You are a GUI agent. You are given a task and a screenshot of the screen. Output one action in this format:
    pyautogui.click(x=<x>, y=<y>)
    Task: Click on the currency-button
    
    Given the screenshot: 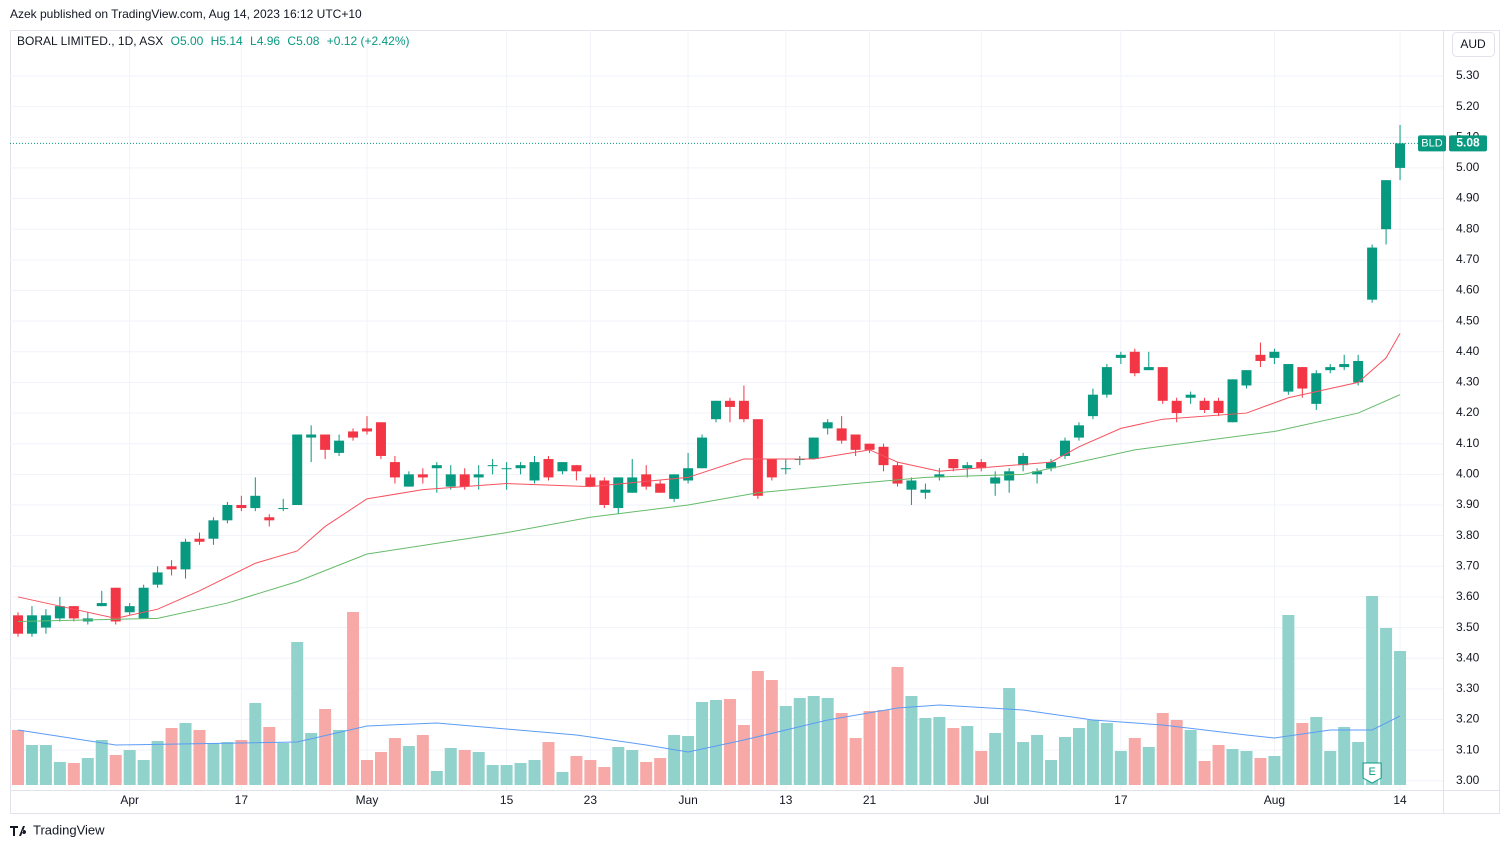 What is the action you would take?
    pyautogui.click(x=1473, y=44)
    